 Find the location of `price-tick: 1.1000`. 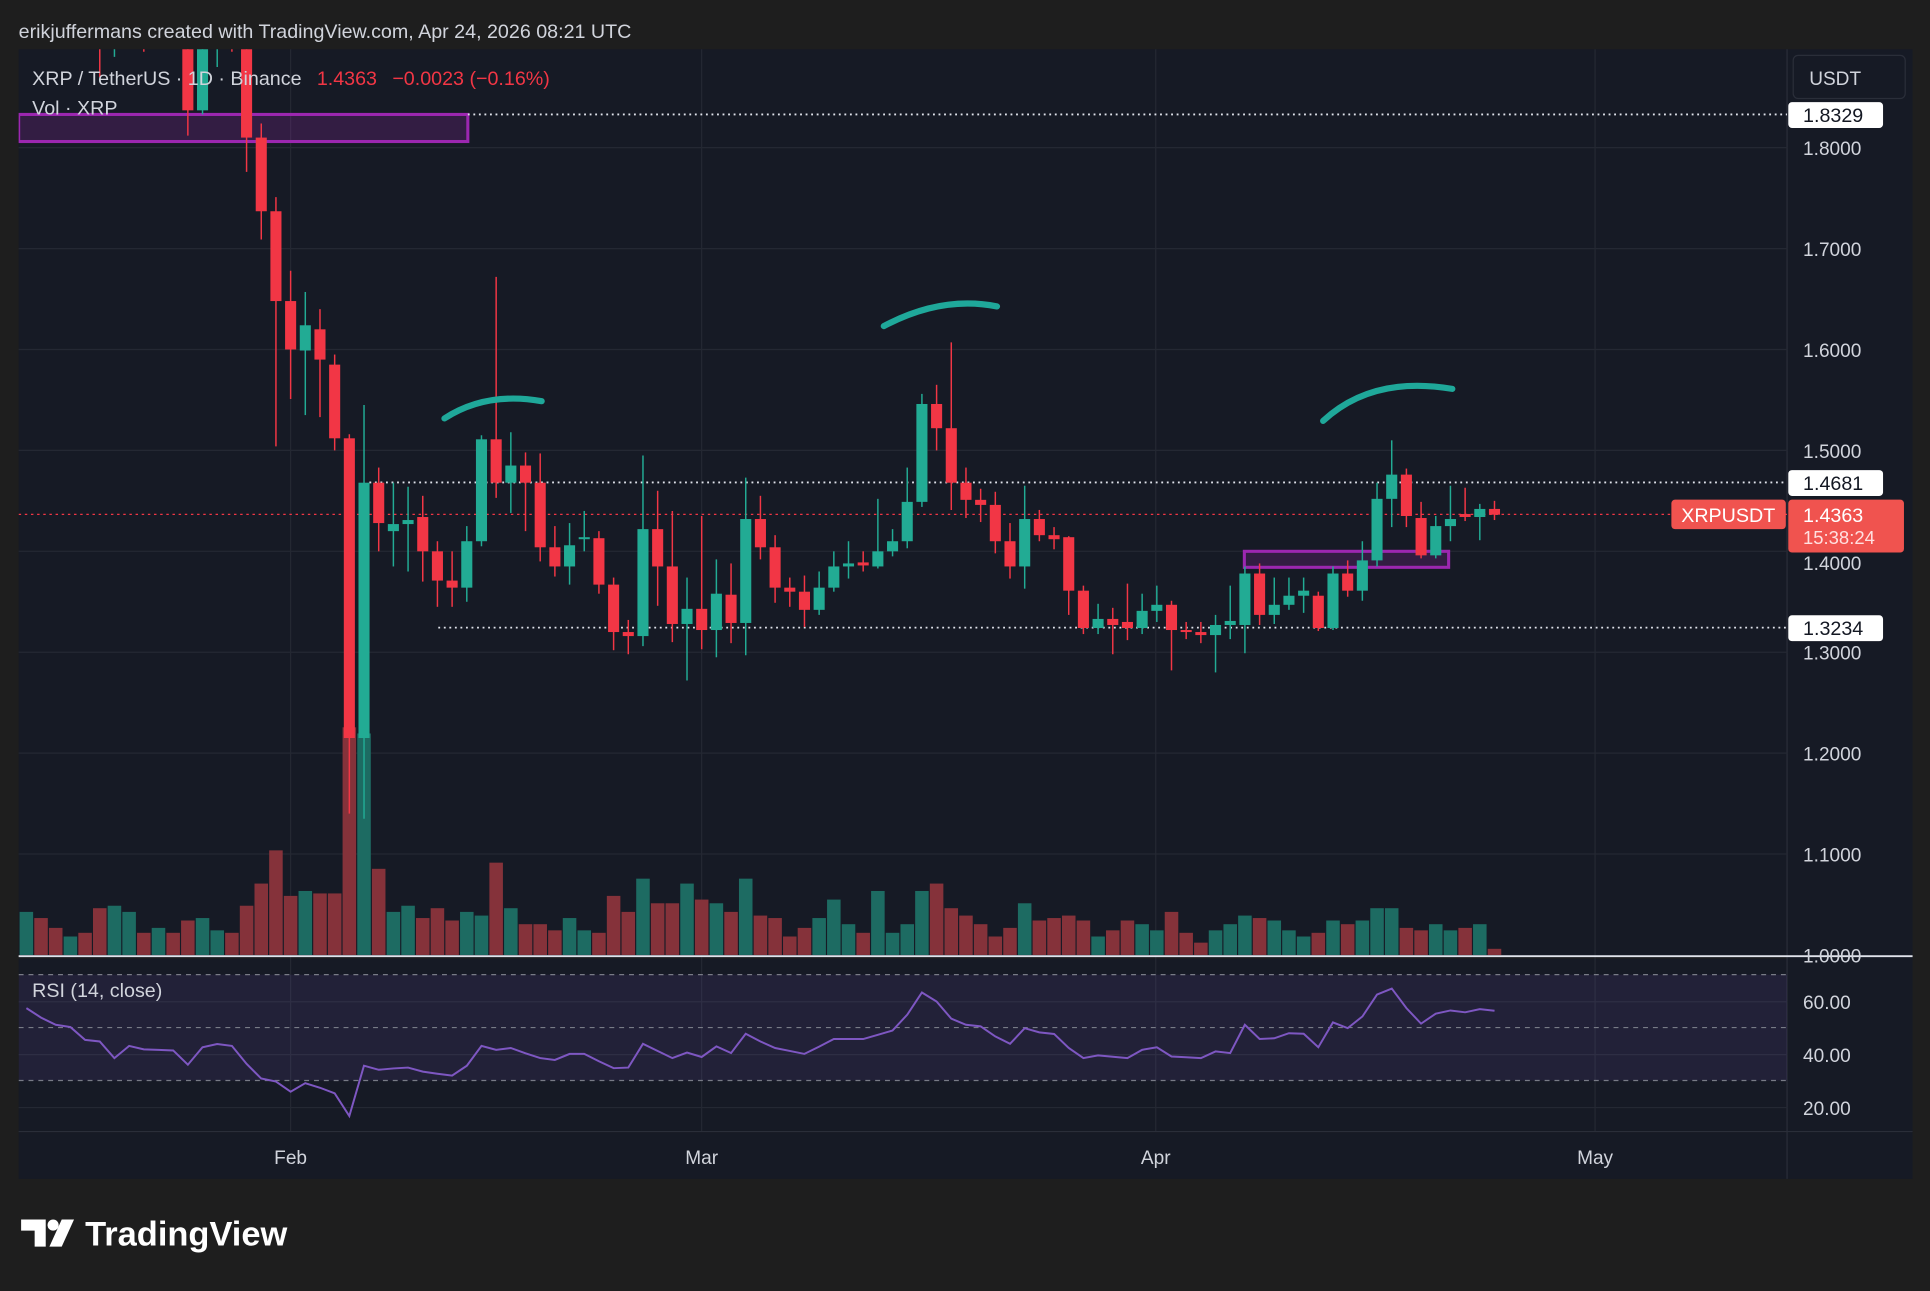

price-tick: 1.1000 is located at coordinates (1832, 855).